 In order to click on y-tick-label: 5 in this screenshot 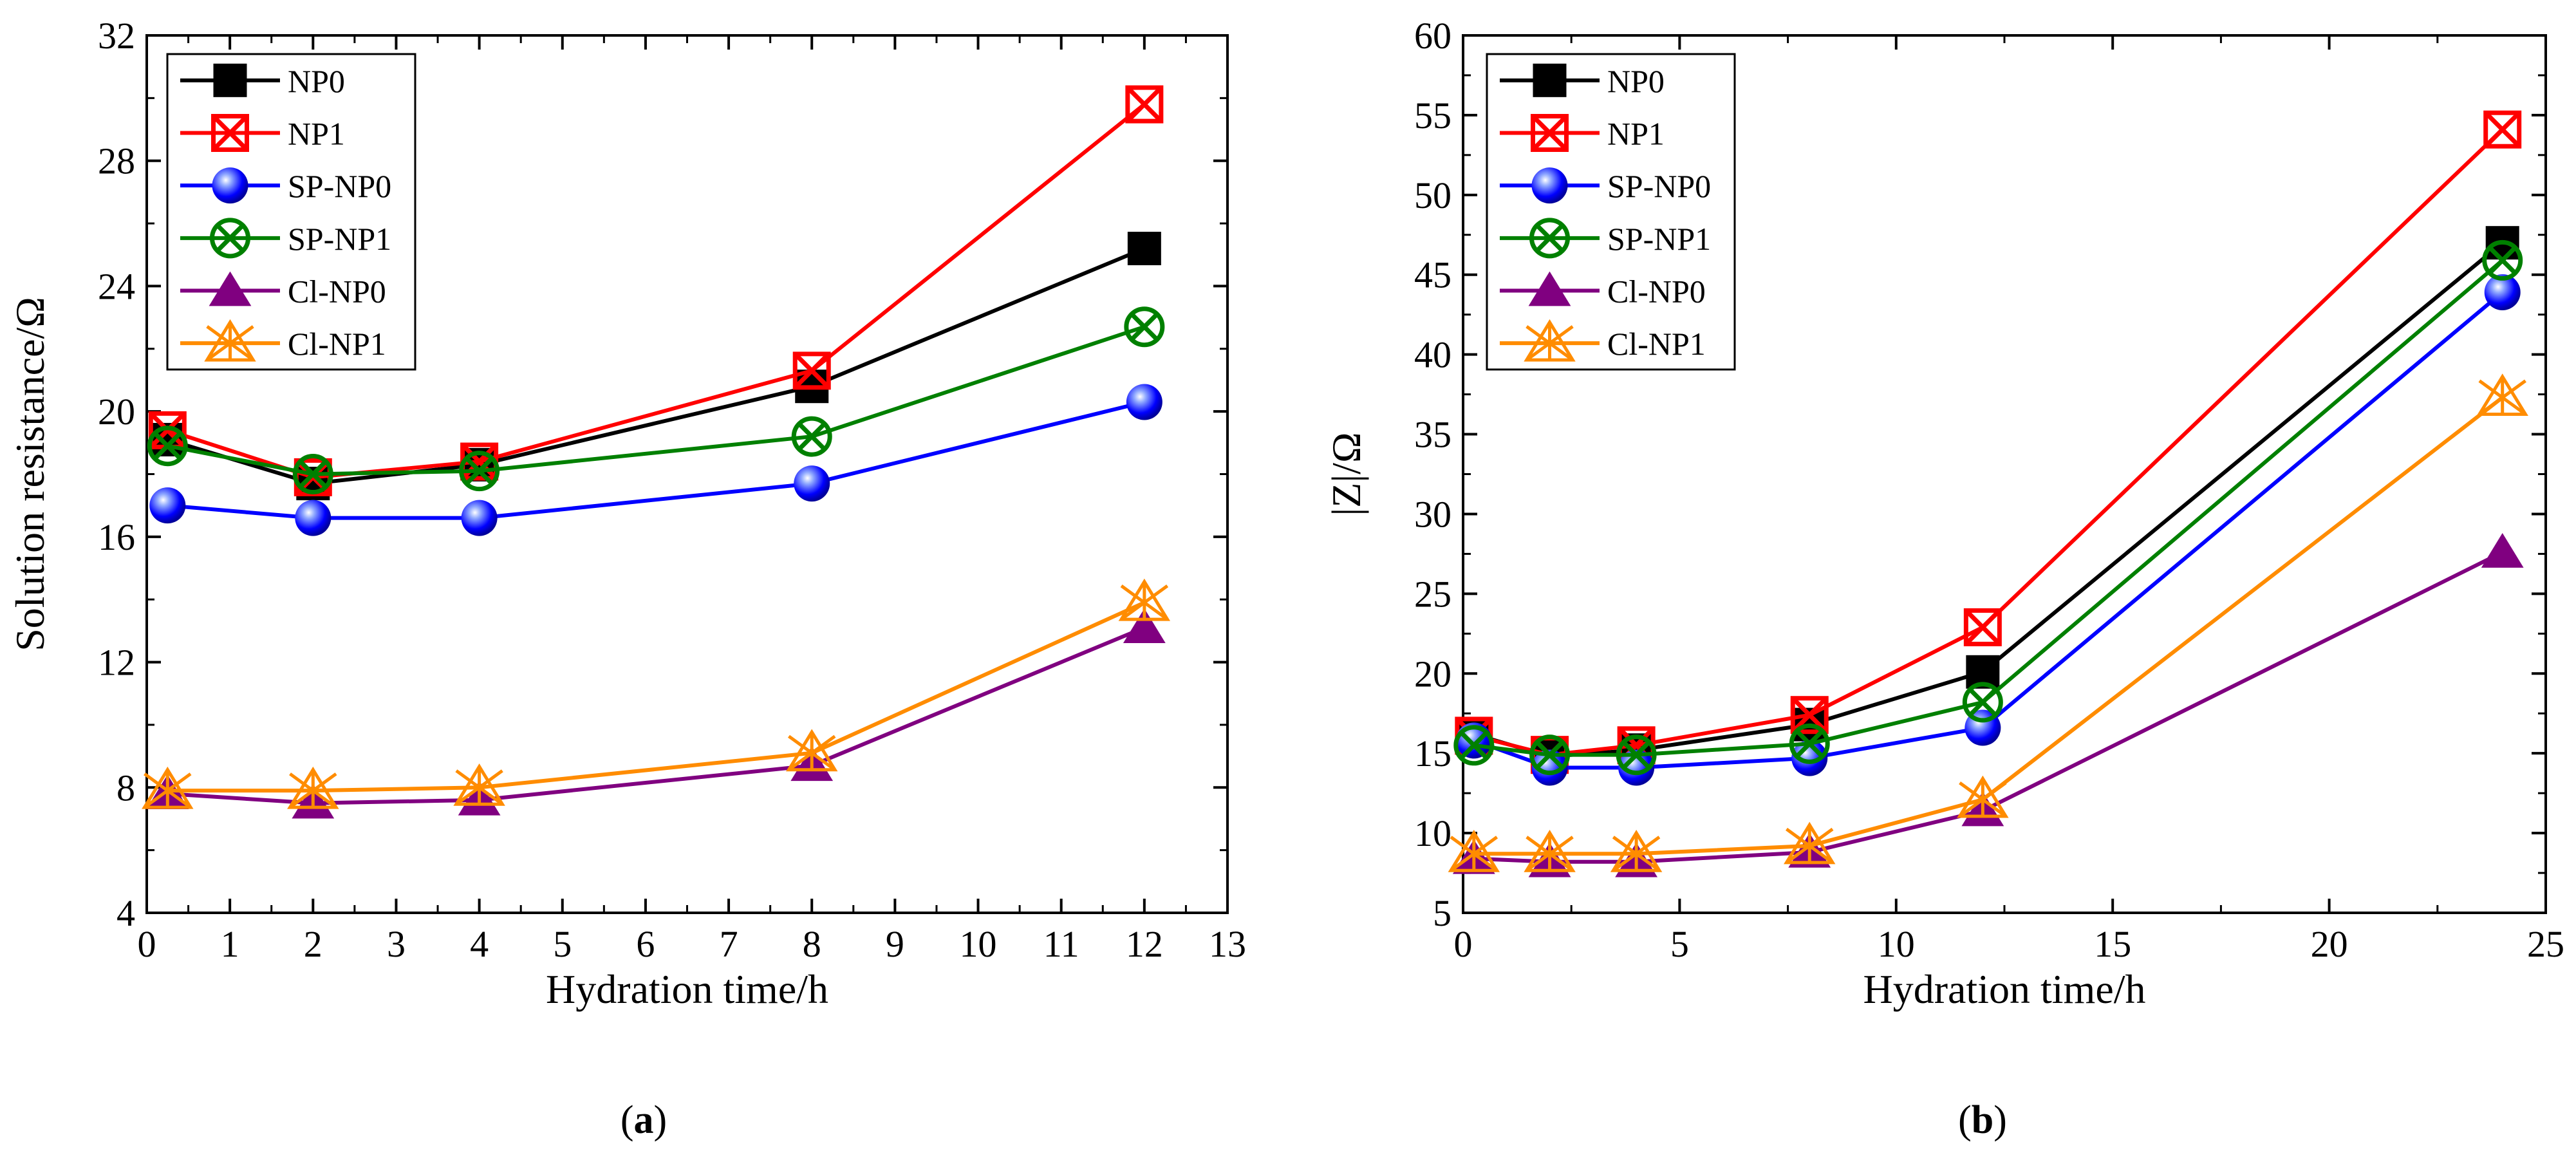, I will do `click(1442, 913)`.